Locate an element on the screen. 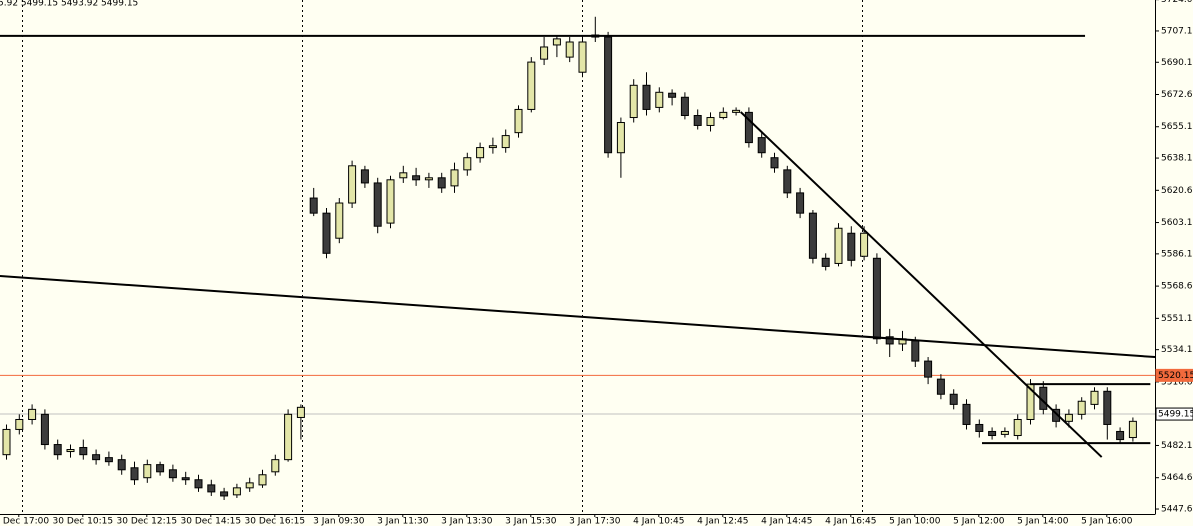 The height and width of the screenshot is (526, 1193). price-label: 5499.15 is located at coordinates (1175, 415).